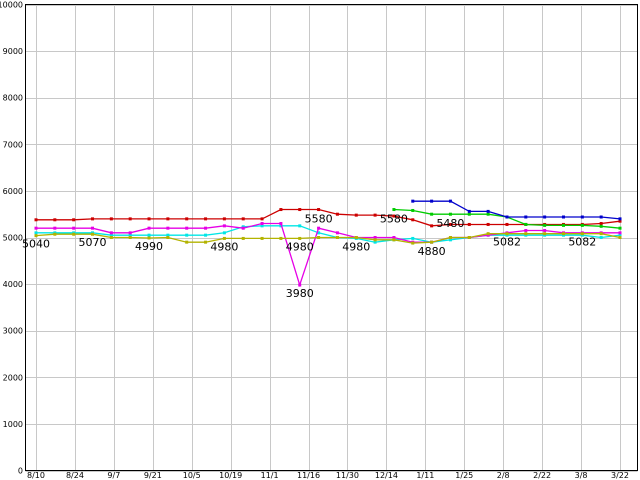 The width and height of the screenshot is (640, 480). What do you see at coordinates (270, 475) in the screenshot?
I see `x-tick-label: 11/1` at bounding box center [270, 475].